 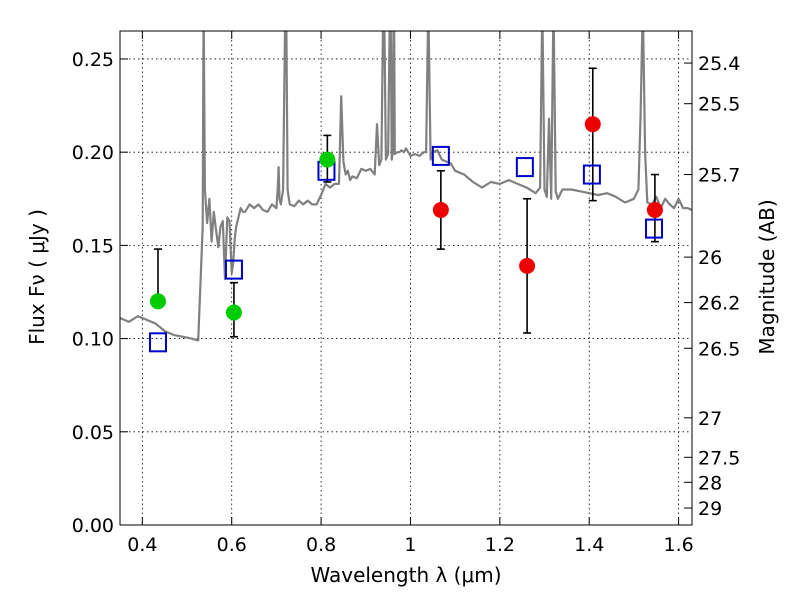 What do you see at coordinates (405, 575) in the screenshot?
I see `x-axis-label: Wavelength λ (μm)` at bounding box center [405, 575].